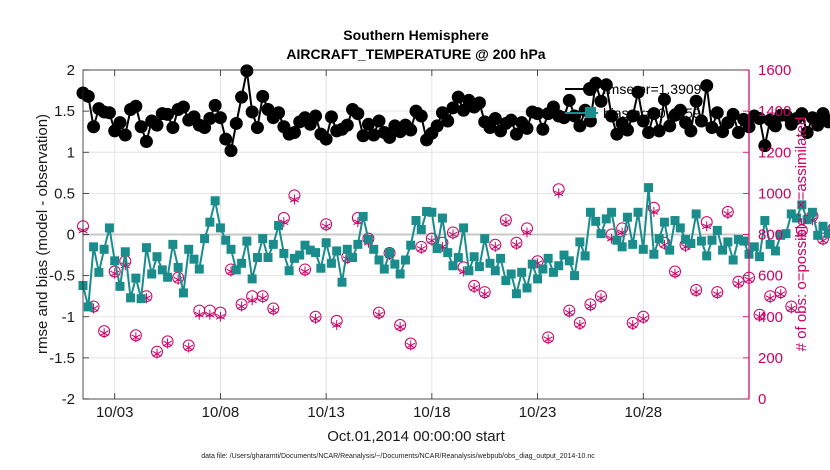  Describe the element at coordinates (652, 113) in the screenshot. I see `legend-bias-label: bias pr=-0.1359` at that location.